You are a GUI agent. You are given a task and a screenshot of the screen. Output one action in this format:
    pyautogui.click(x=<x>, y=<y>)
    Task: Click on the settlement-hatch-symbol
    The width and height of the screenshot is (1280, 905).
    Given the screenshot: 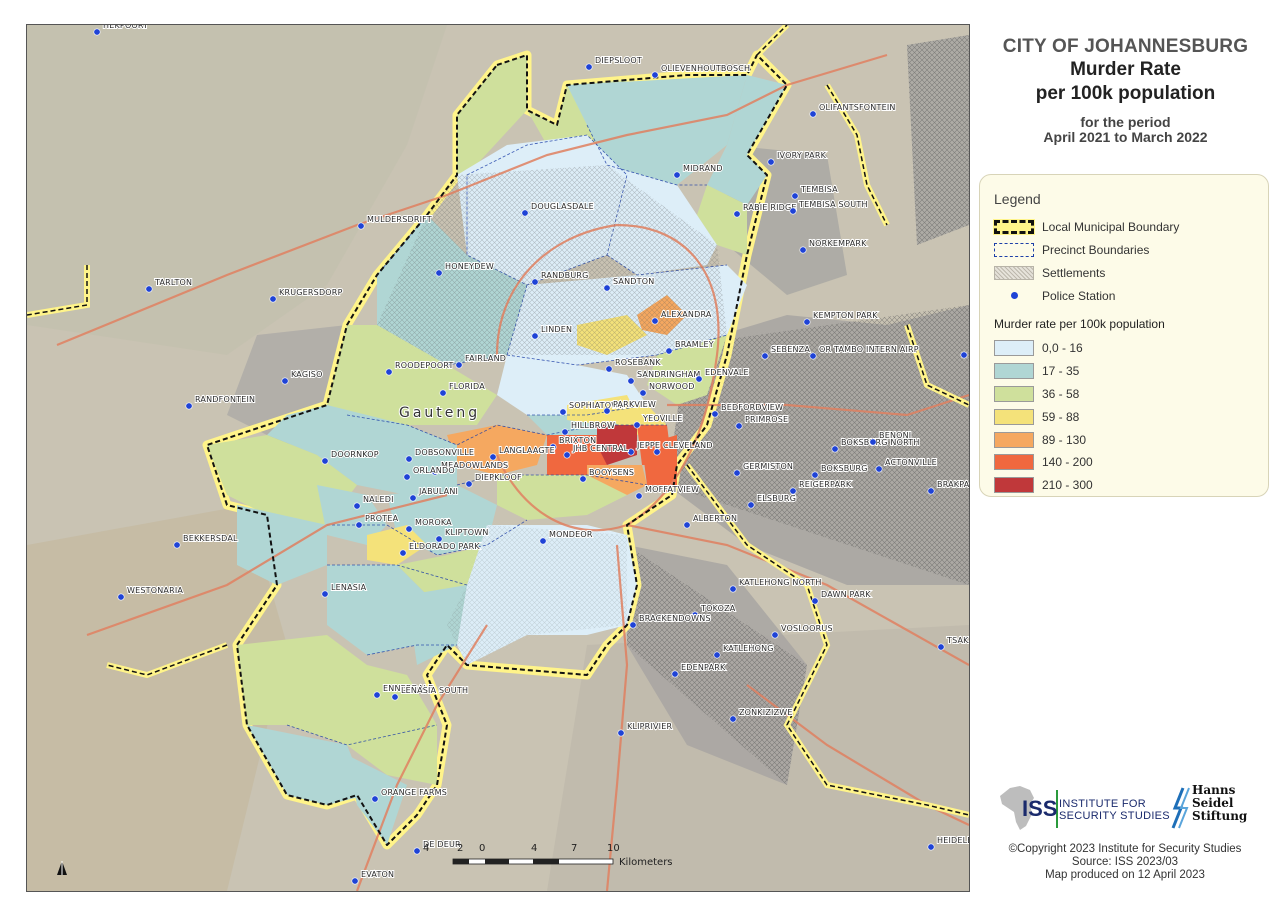 What is the action you would take?
    pyautogui.click(x=1014, y=272)
    